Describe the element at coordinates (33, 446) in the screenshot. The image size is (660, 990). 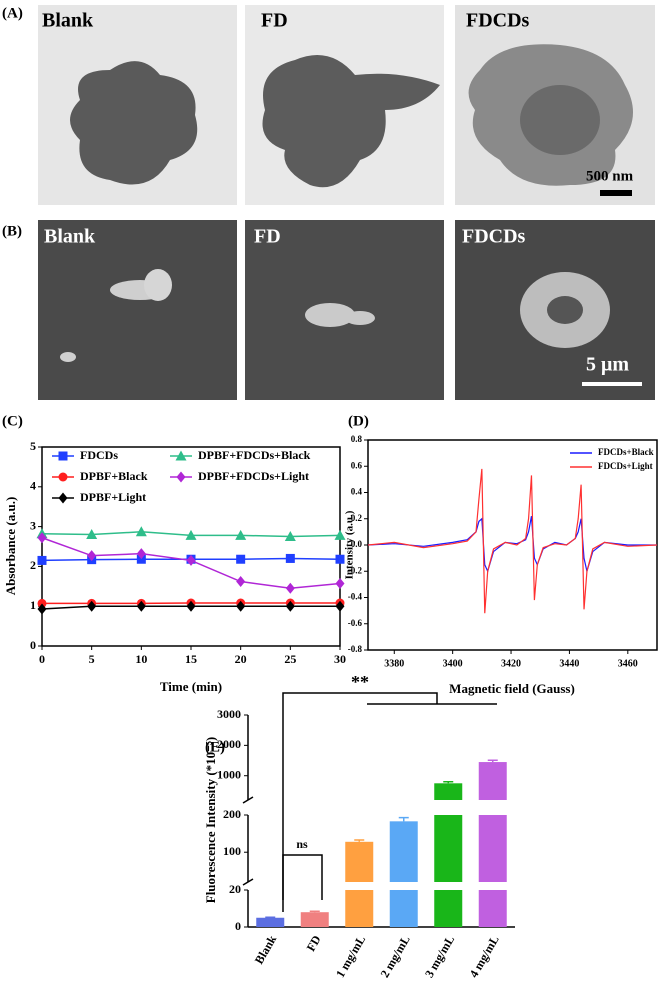
I see `y-tick-label: 5` at that location.